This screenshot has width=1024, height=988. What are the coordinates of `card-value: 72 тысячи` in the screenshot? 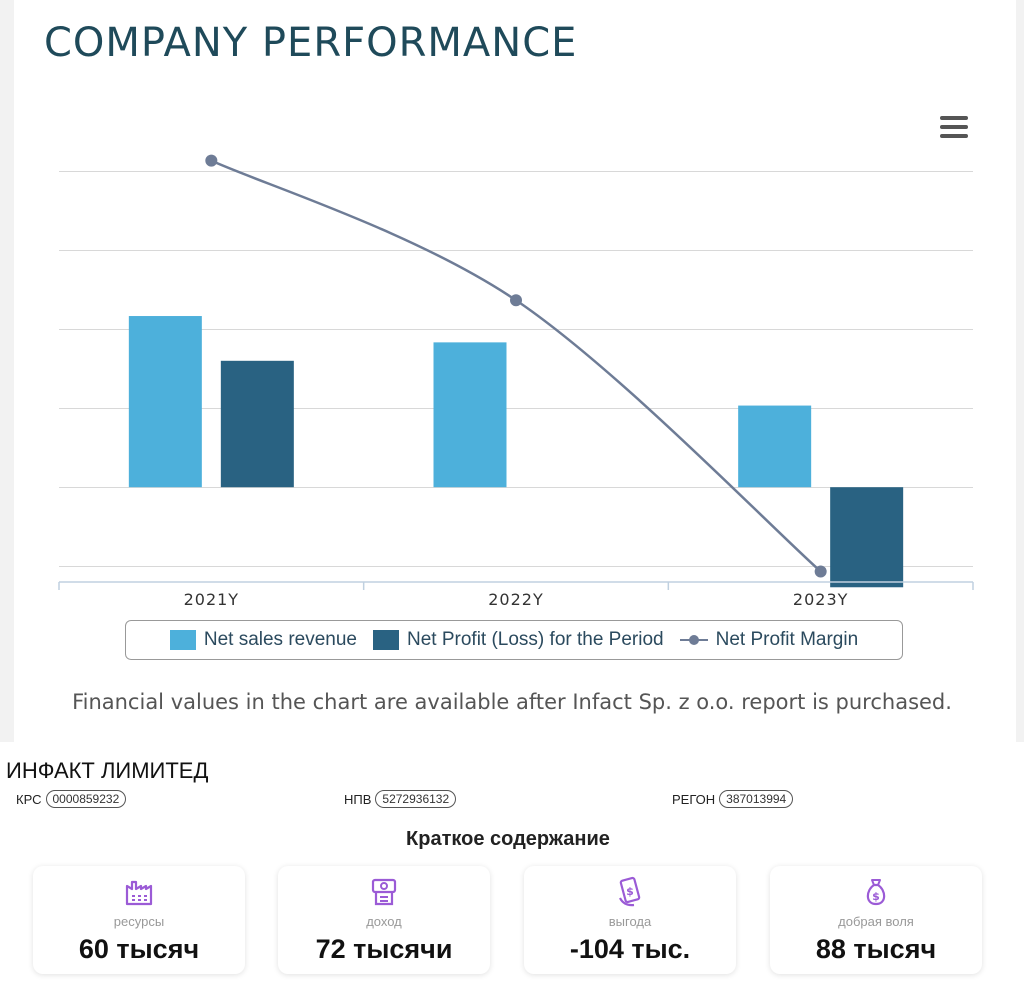 It's located at (384, 949).